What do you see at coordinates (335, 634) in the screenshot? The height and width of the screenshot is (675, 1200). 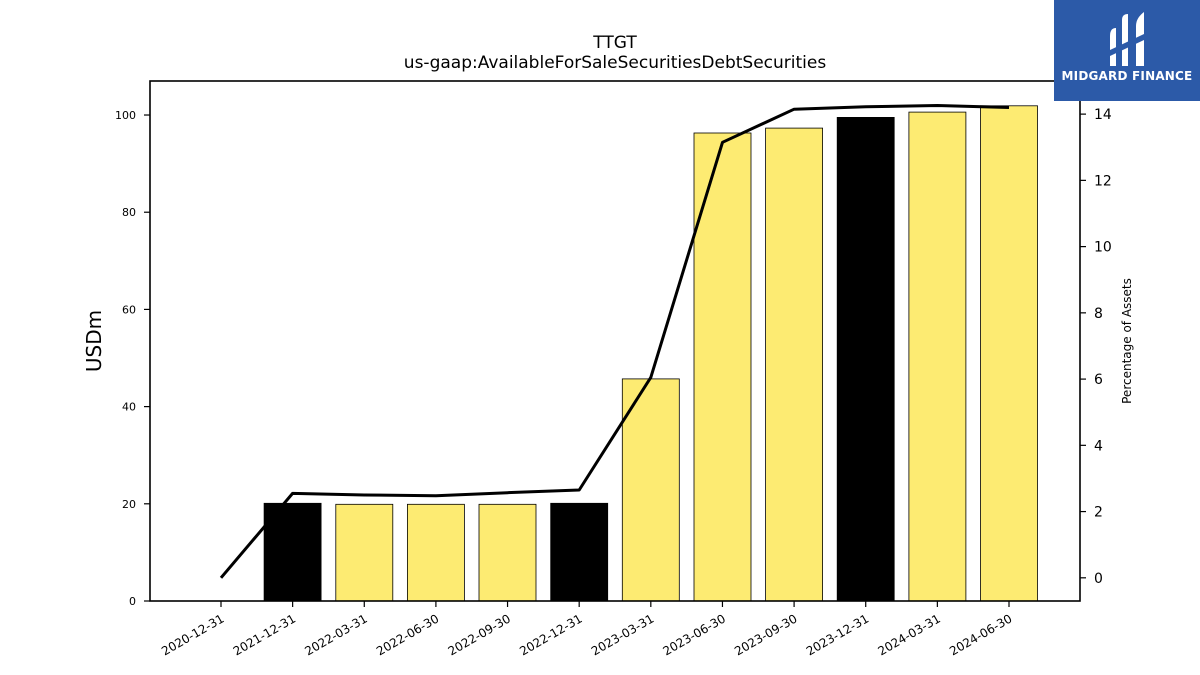 I see `x-tick-label: 2022-03-31` at bounding box center [335, 634].